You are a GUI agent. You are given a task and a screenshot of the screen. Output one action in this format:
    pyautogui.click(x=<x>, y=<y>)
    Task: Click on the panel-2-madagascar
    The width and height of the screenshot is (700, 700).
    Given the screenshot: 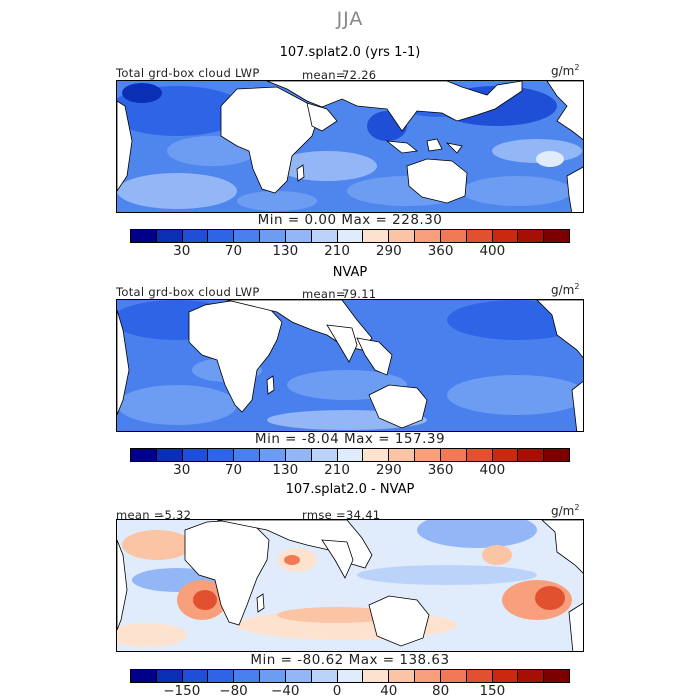 What is the action you would take?
    pyautogui.click(x=270, y=385)
    